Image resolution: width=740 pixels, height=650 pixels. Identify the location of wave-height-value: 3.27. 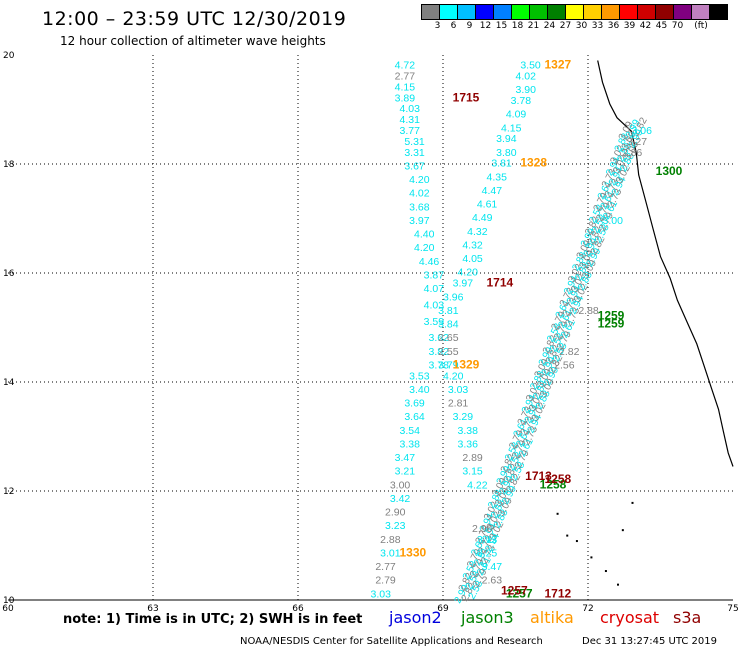
(637, 142).